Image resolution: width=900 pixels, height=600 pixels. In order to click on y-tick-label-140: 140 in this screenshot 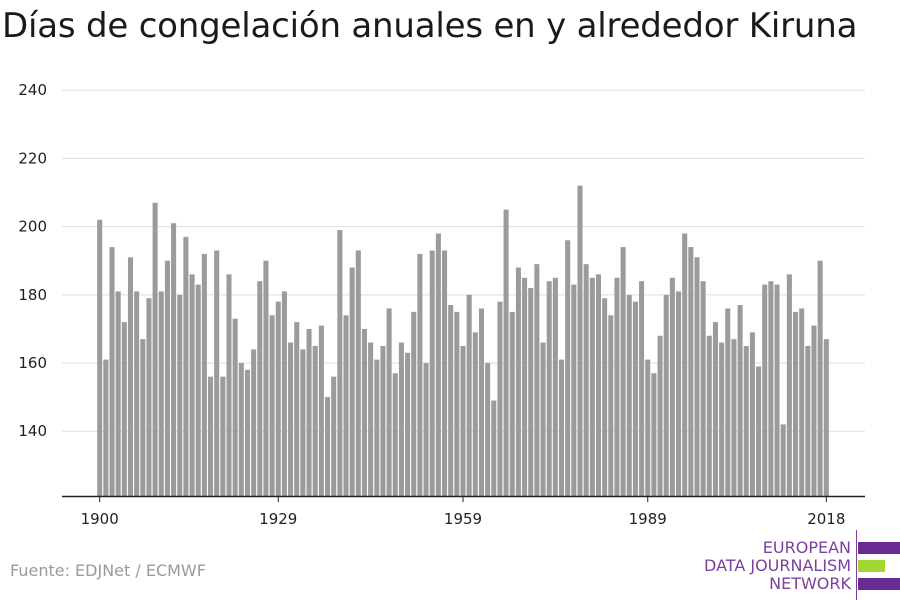, I will do `click(32, 431)`.